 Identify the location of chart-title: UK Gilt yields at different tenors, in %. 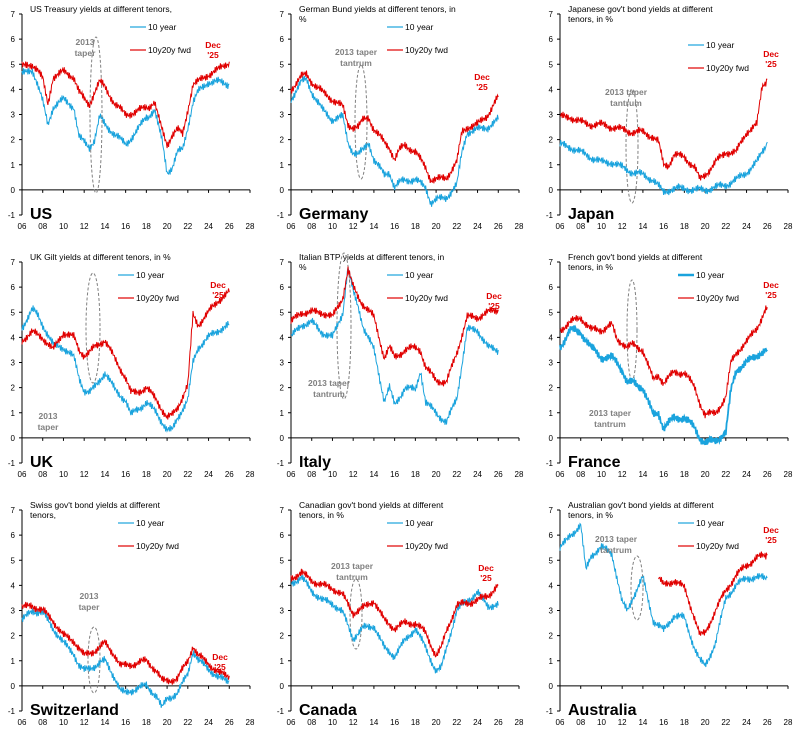
(100, 257).